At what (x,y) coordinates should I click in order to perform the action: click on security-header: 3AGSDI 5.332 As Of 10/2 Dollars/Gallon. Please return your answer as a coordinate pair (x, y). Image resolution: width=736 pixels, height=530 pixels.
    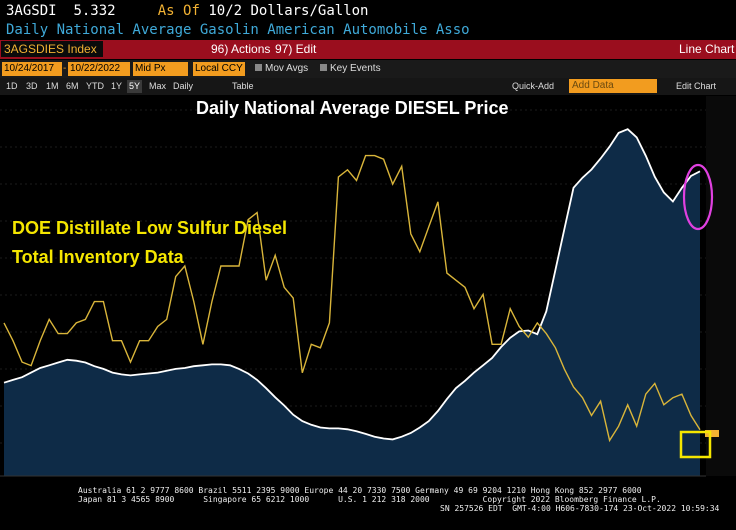
    Looking at the image, I should click on (187, 11).